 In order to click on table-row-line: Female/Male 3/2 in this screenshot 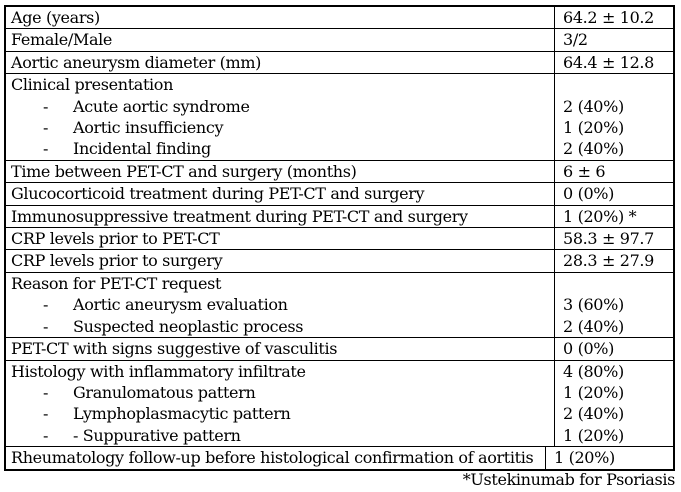, I will do `click(339, 40)`.